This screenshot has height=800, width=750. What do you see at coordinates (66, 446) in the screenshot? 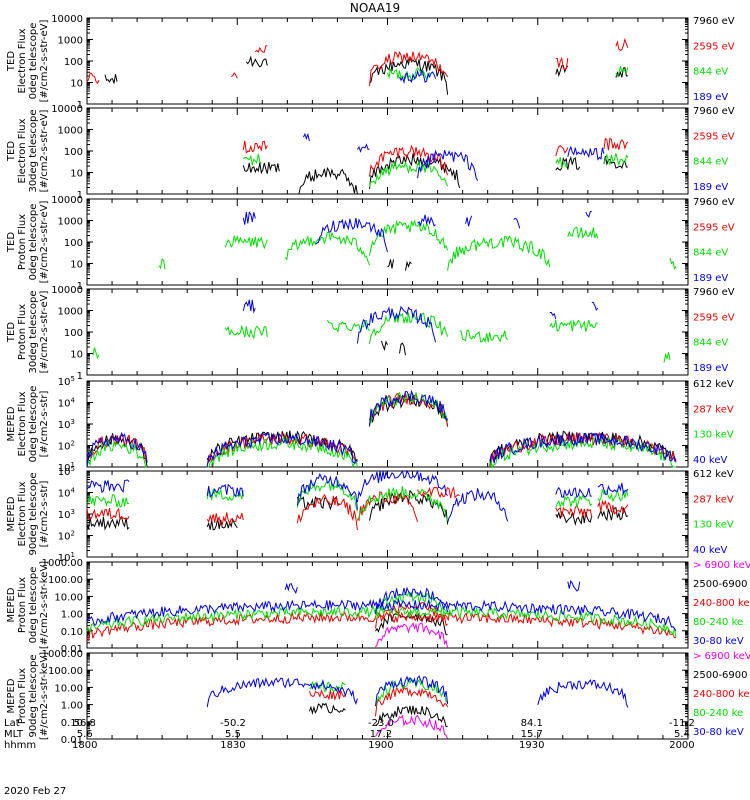
I see `y-tick-label: 10²` at bounding box center [66, 446].